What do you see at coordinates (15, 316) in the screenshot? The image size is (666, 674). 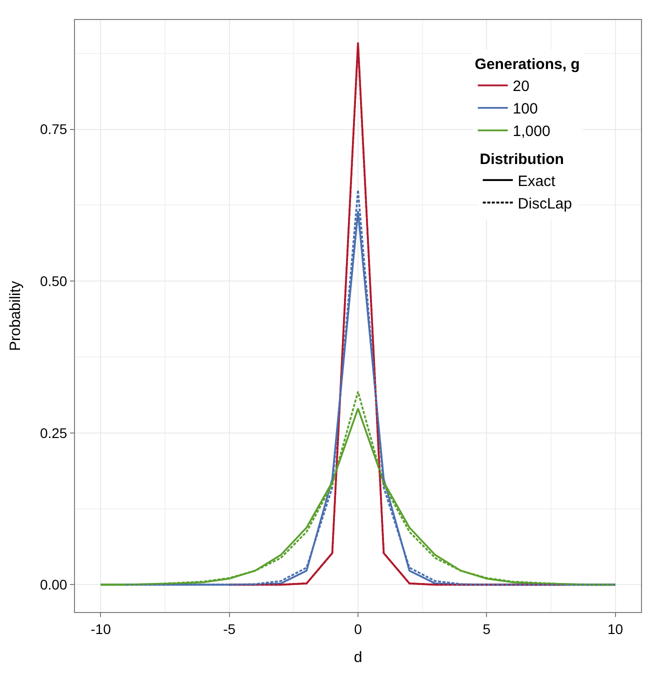 I see `y-axis-title: Probability` at bounding box center [15, 316].